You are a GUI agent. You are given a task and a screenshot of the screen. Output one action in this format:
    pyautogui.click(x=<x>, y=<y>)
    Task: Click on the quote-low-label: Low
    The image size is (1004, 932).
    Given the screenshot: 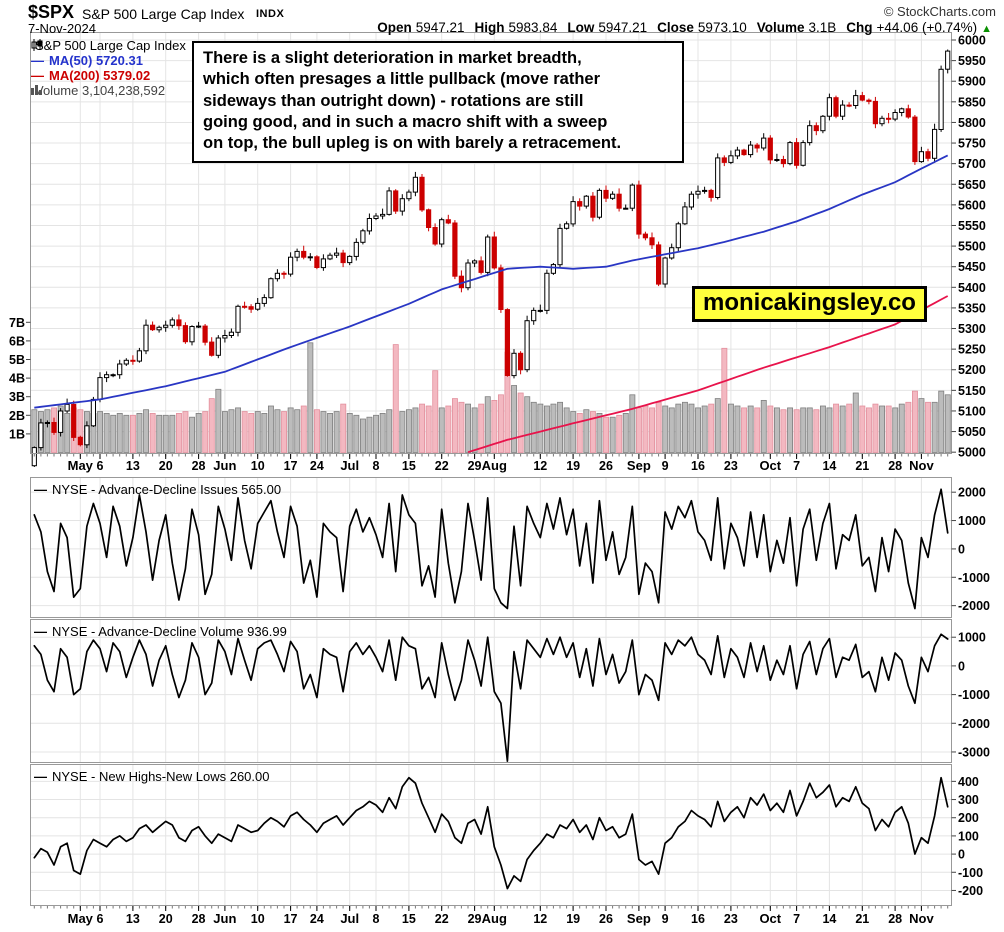 What is the action you would take?
    pyautogui.click(x=581, y=27)
    